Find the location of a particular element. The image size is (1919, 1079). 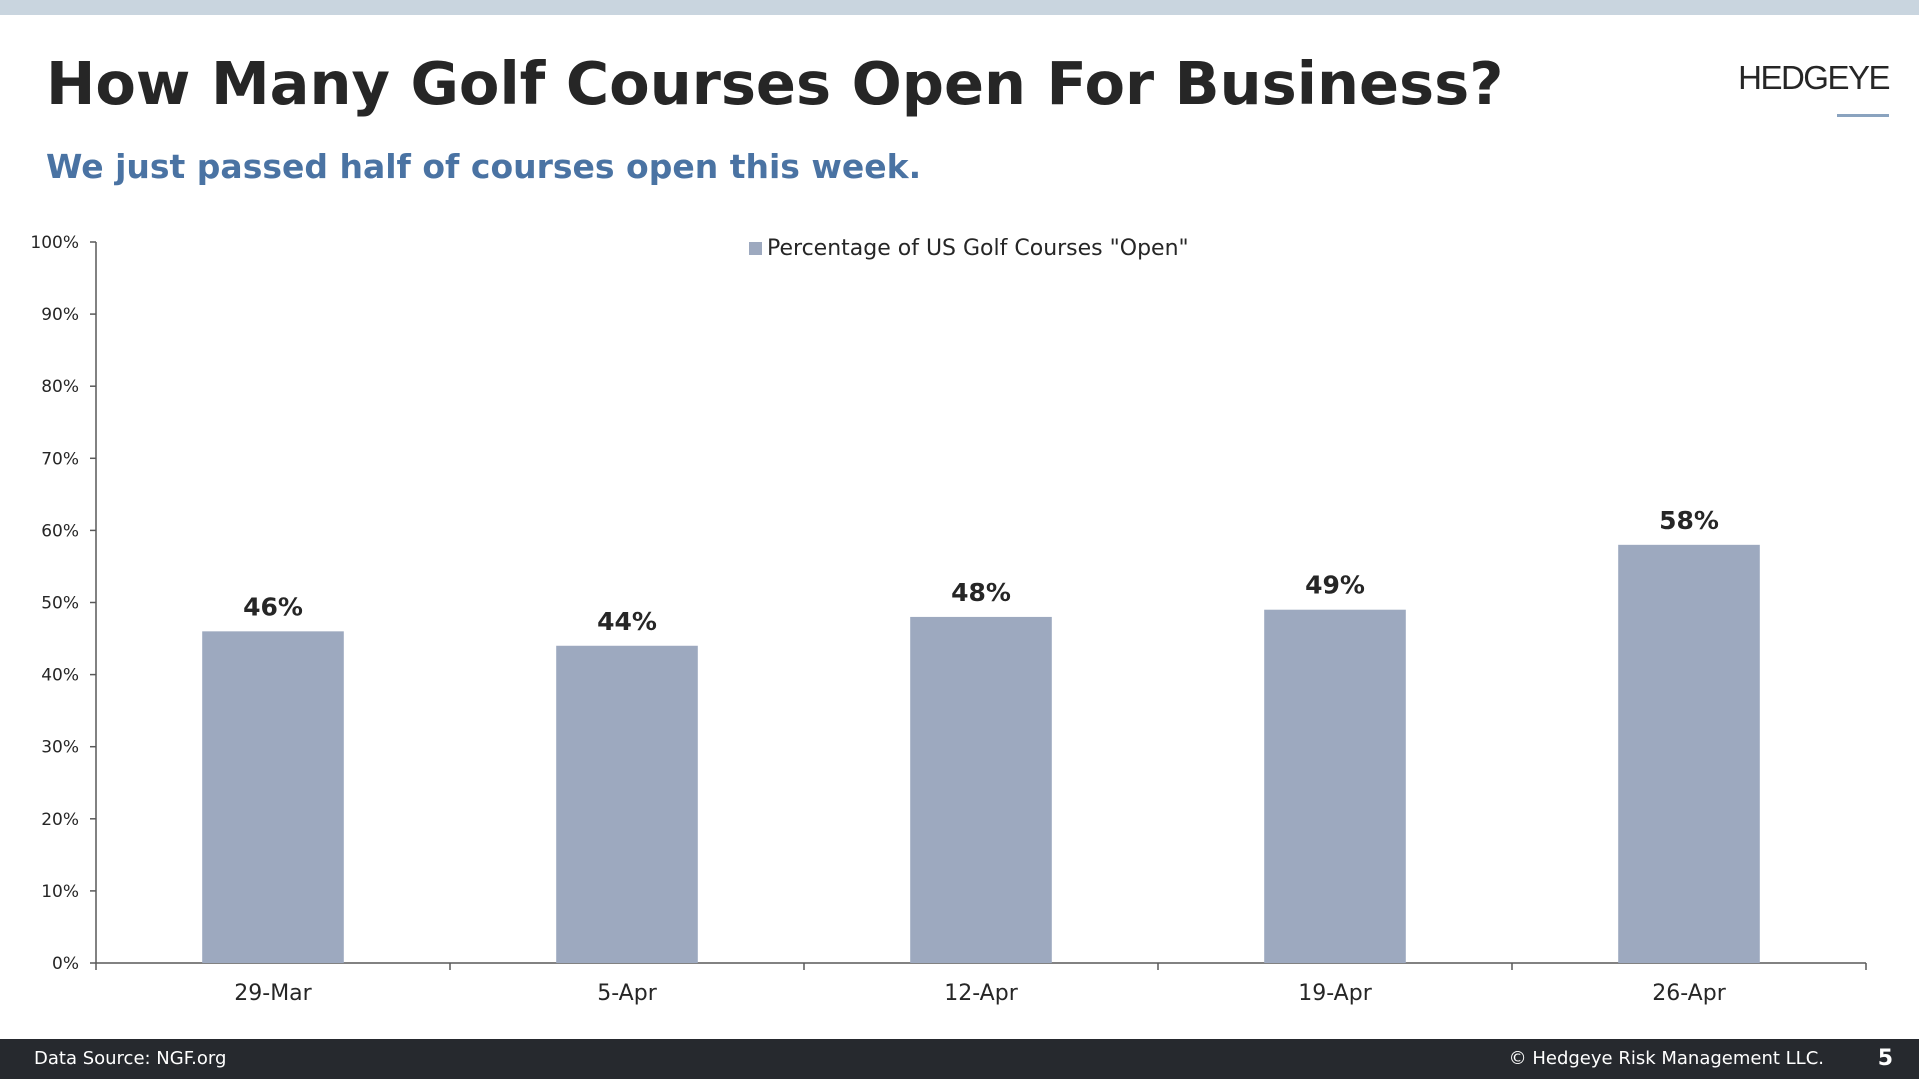

y-tick-label: 30% is located at coordinates (60, 748).